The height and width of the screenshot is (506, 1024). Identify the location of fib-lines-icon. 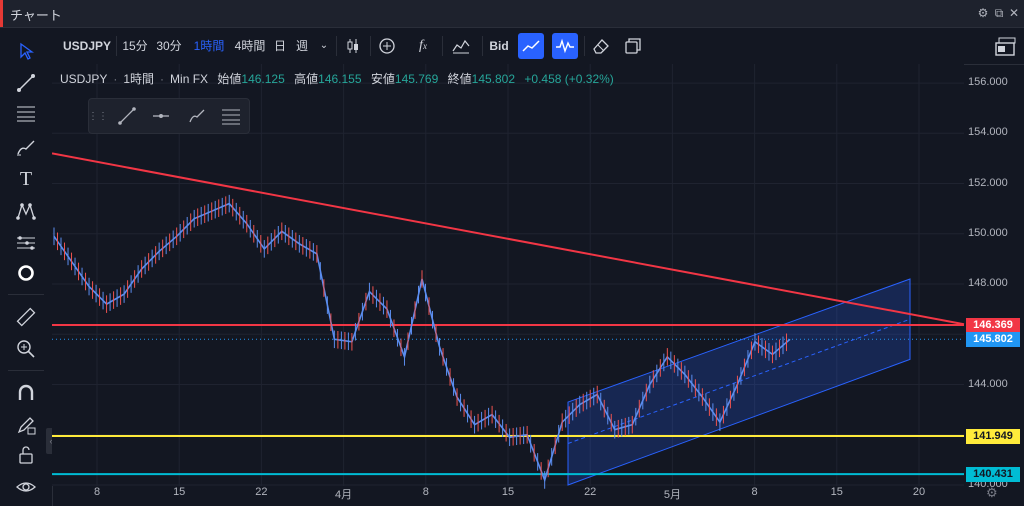
(231, 116).